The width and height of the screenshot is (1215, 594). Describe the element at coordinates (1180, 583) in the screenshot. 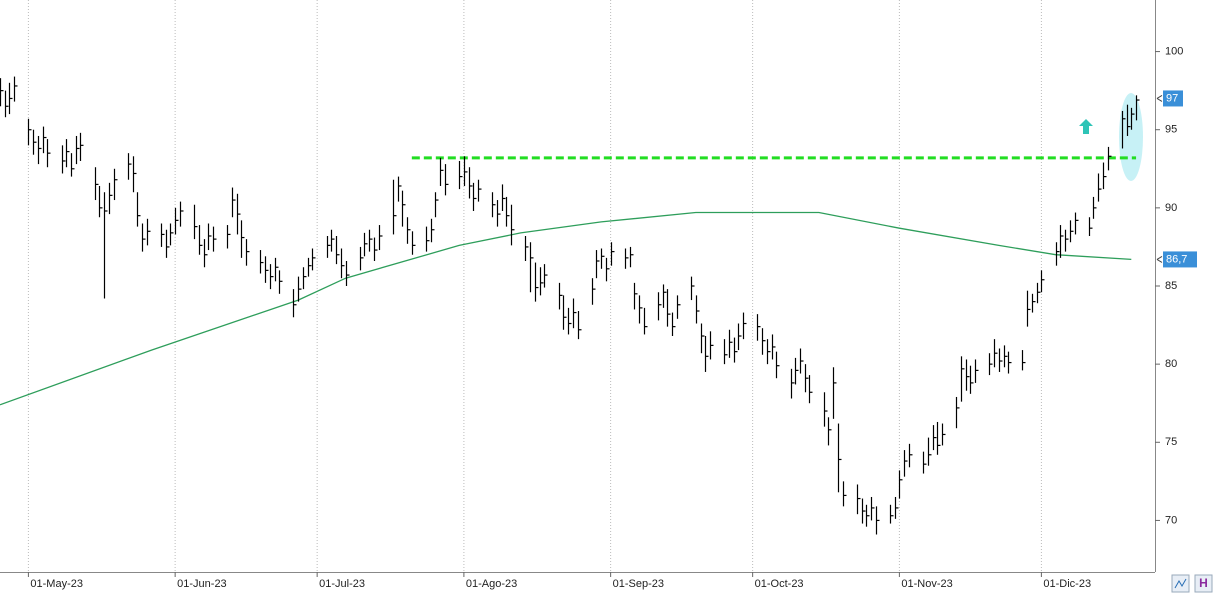

I see `scale-icon` at that location.